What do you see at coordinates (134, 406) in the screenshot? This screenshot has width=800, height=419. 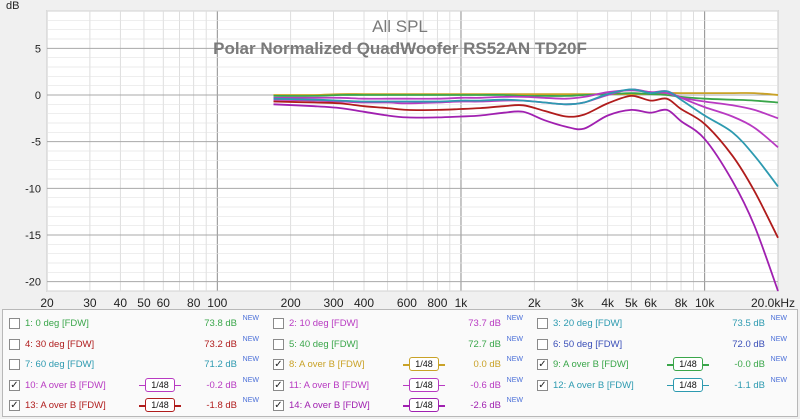 I see `legend-item: ✓ 13: A over B [FDW] 1/48 -1.8 dB NEW` at bounding box center [134, 406].